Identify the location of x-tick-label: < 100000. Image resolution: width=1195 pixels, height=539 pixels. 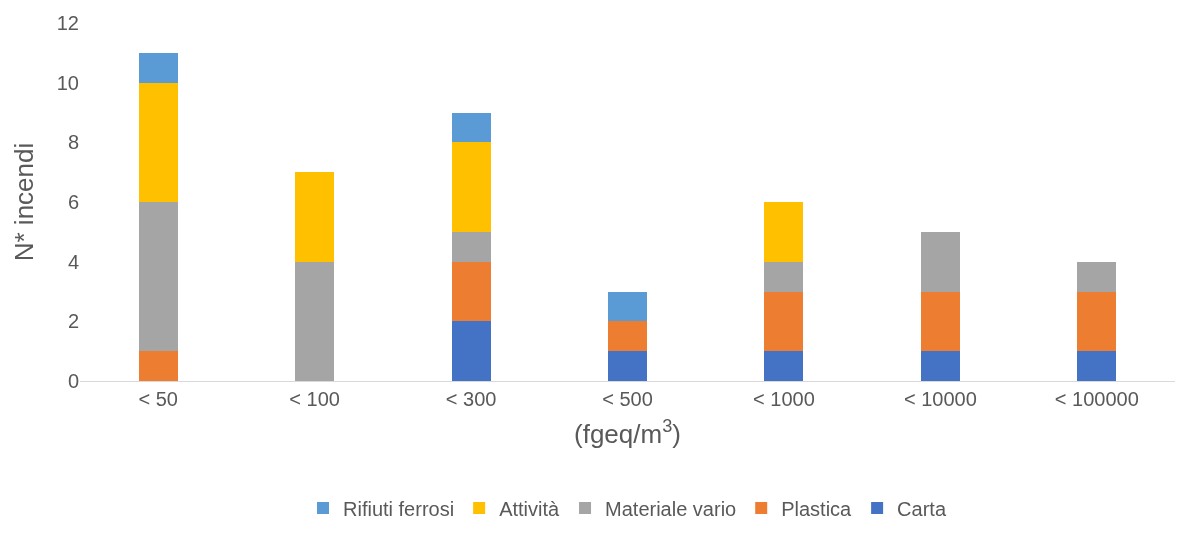
(1096, 399).